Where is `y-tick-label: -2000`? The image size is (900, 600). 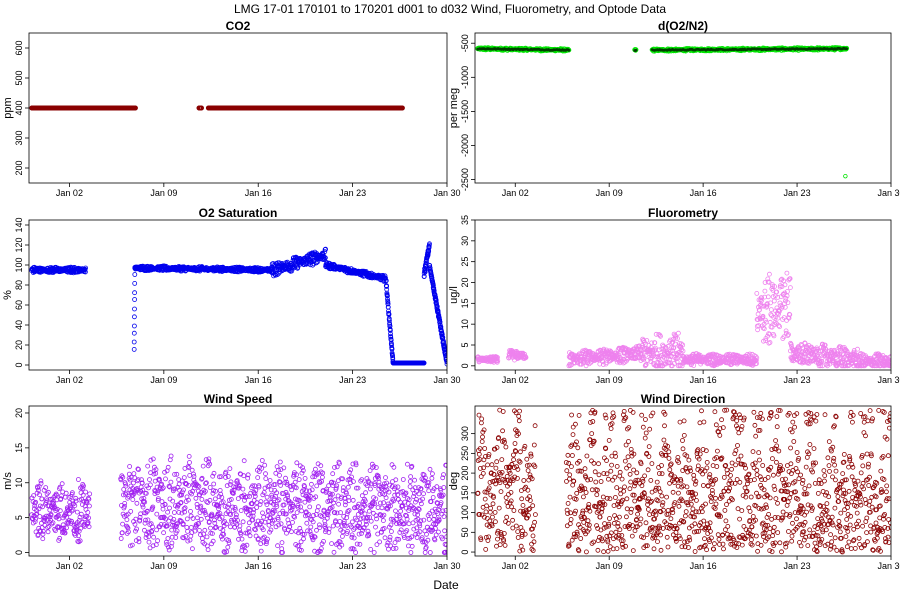
y-tick-label: -2000 is located at coordinates (465, 145).